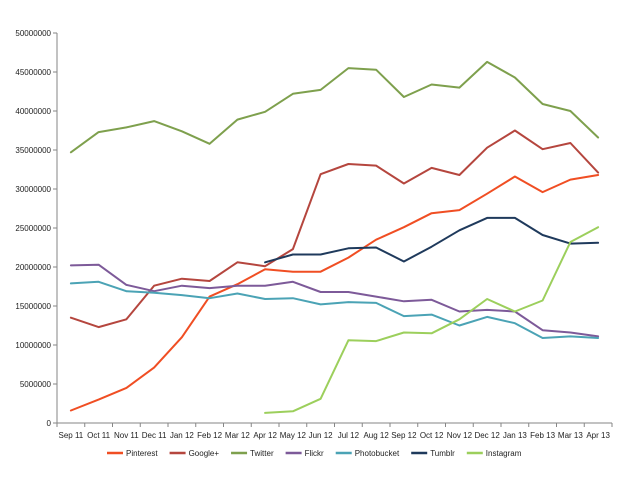 This screenshot has width=640, height=485. I want to click on x-tick-label: Oct 12, so click(432, 435).